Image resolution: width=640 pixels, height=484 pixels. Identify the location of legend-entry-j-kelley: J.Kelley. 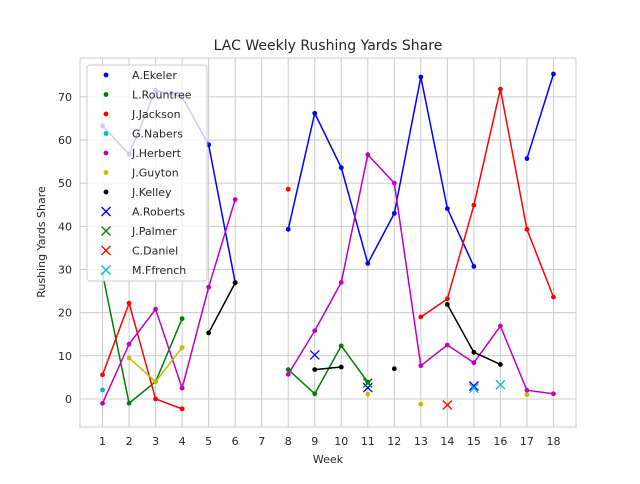
(137, 192).